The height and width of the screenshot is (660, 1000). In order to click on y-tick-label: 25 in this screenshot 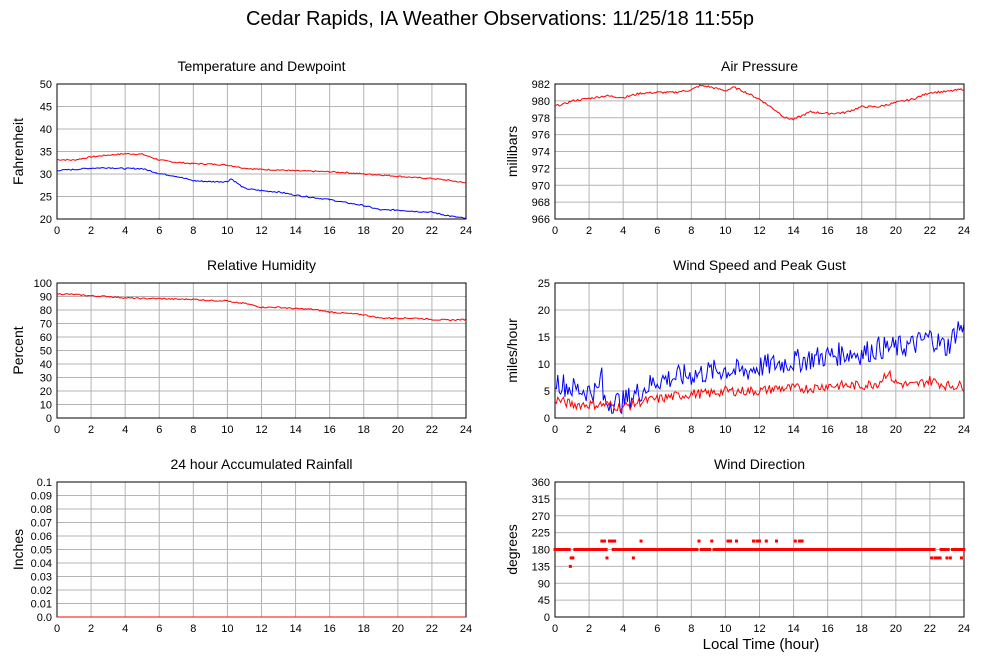, I will do `click(544, 284)`.